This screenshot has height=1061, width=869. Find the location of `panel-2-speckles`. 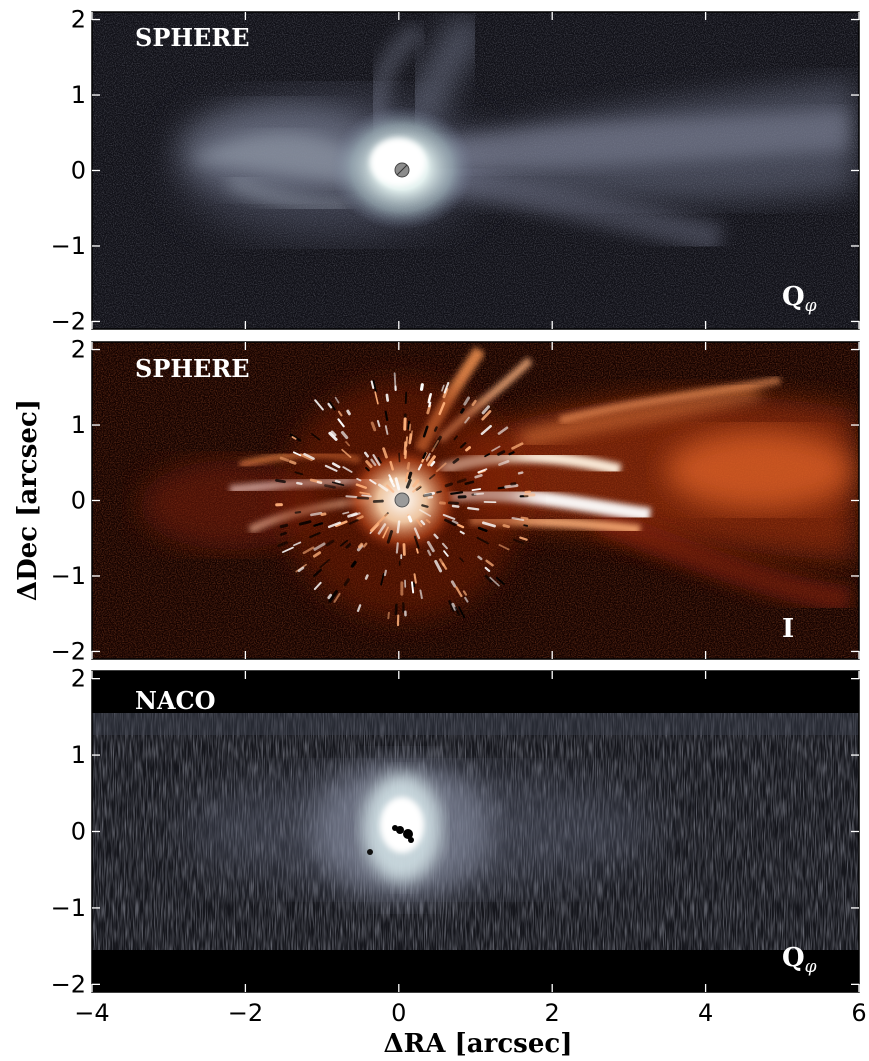

panel-2-speckles is located at coordinates (405, 499).